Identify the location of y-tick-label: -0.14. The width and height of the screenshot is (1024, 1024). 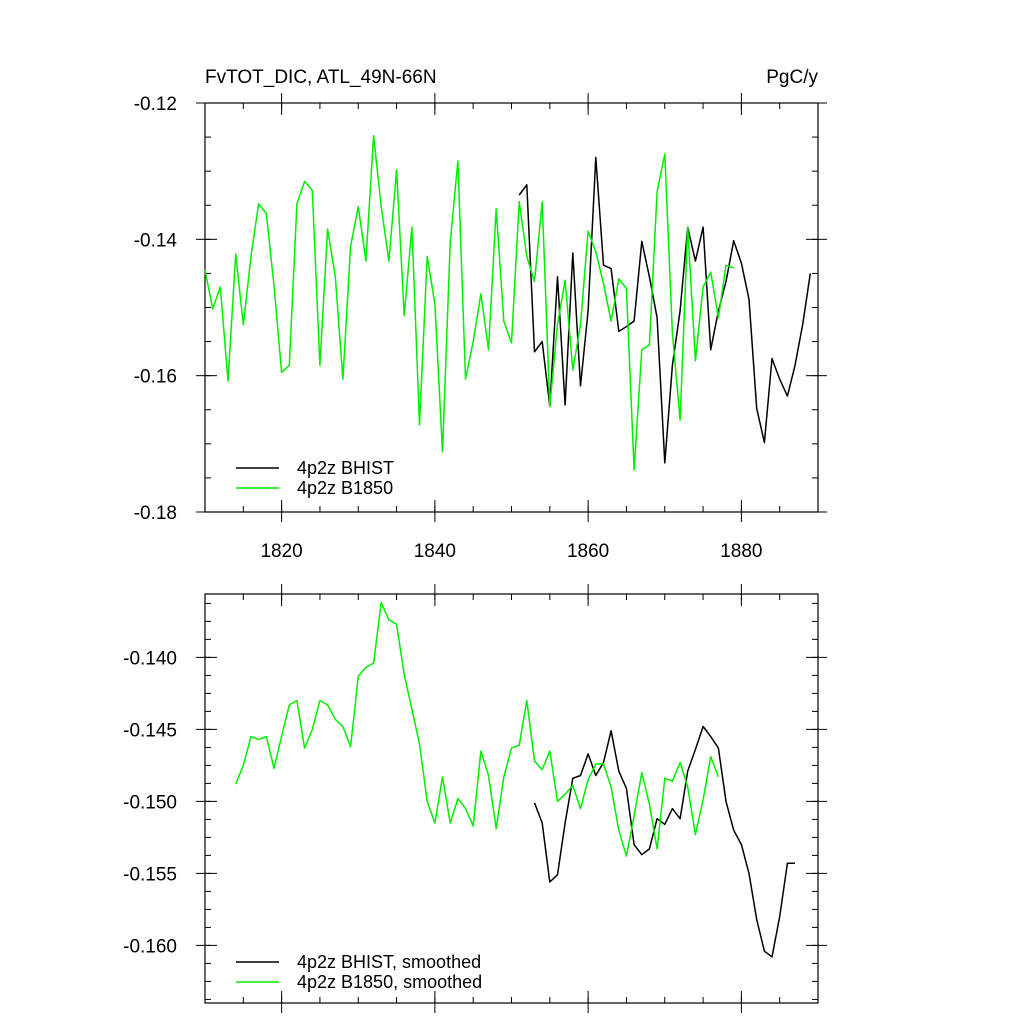
(156, 240).